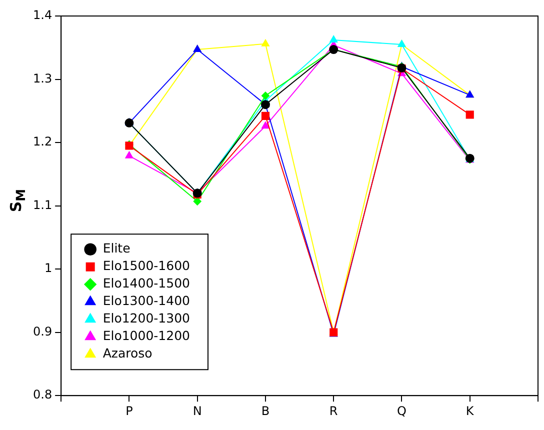  I want to click on legend-label: Azaroso, so click(127, 353).